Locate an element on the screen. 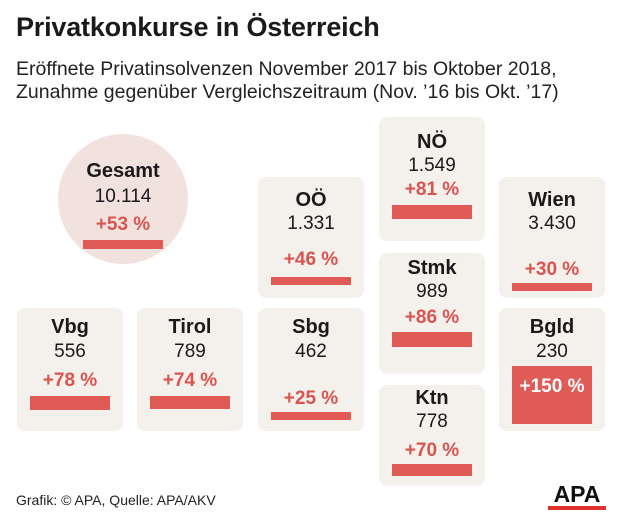  apa-logo-text: APA is located at coordinates (577, 494).